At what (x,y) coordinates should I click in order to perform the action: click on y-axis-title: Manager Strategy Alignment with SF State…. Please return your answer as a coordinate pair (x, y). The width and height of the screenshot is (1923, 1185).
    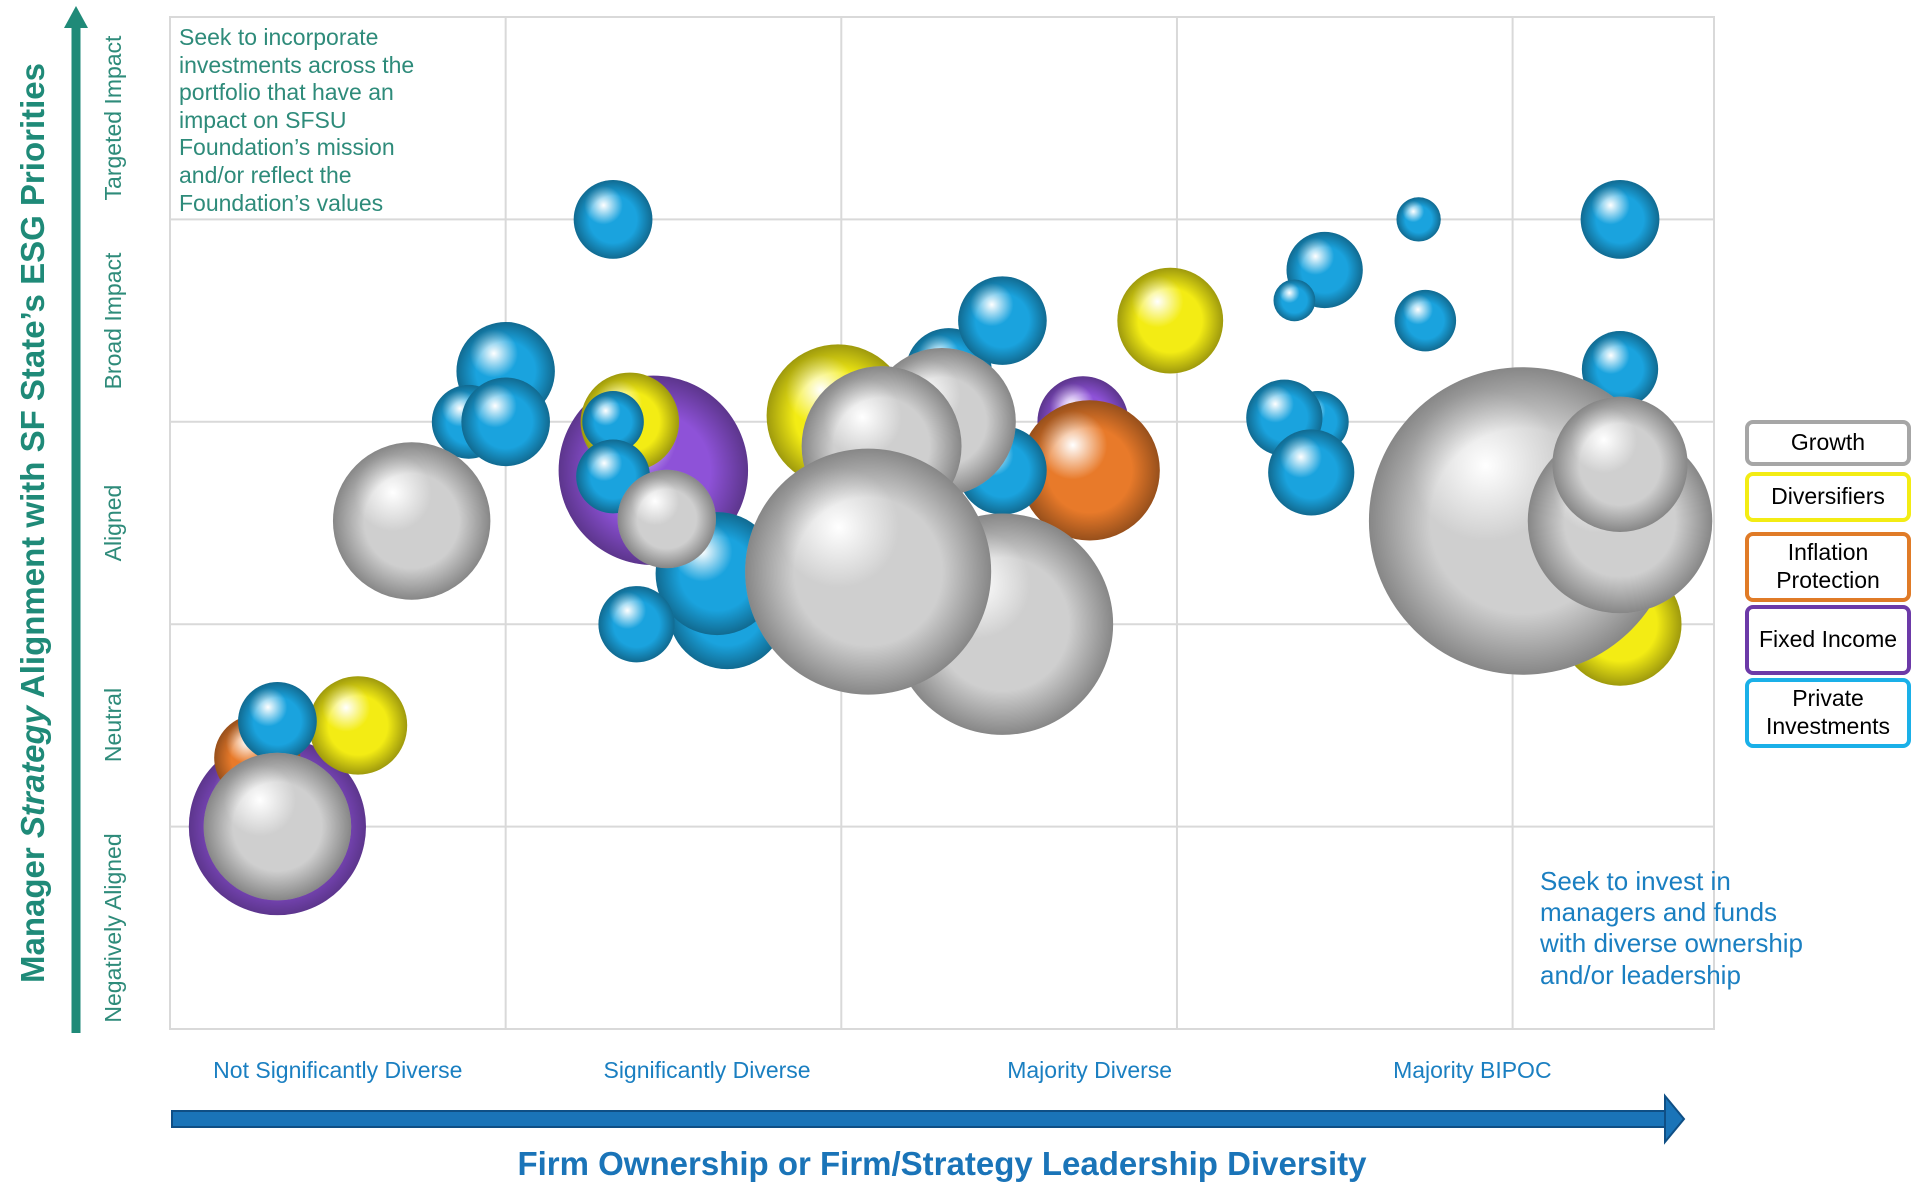
    Looking at the image, I should click on (32, 523).